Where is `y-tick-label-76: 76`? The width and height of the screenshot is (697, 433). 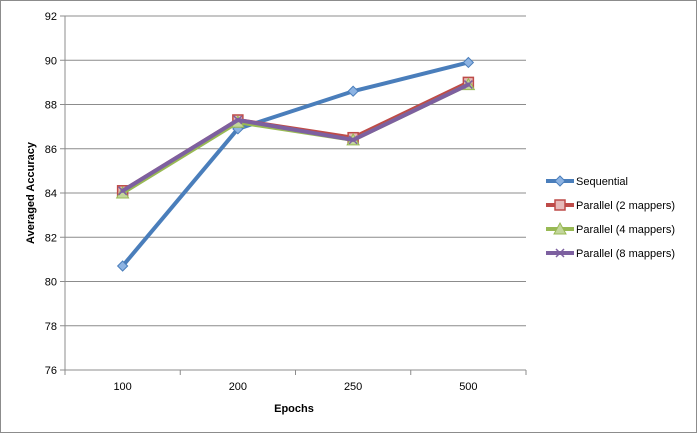 y-tick-label-76: 76 is located at coordinates (51, 371).